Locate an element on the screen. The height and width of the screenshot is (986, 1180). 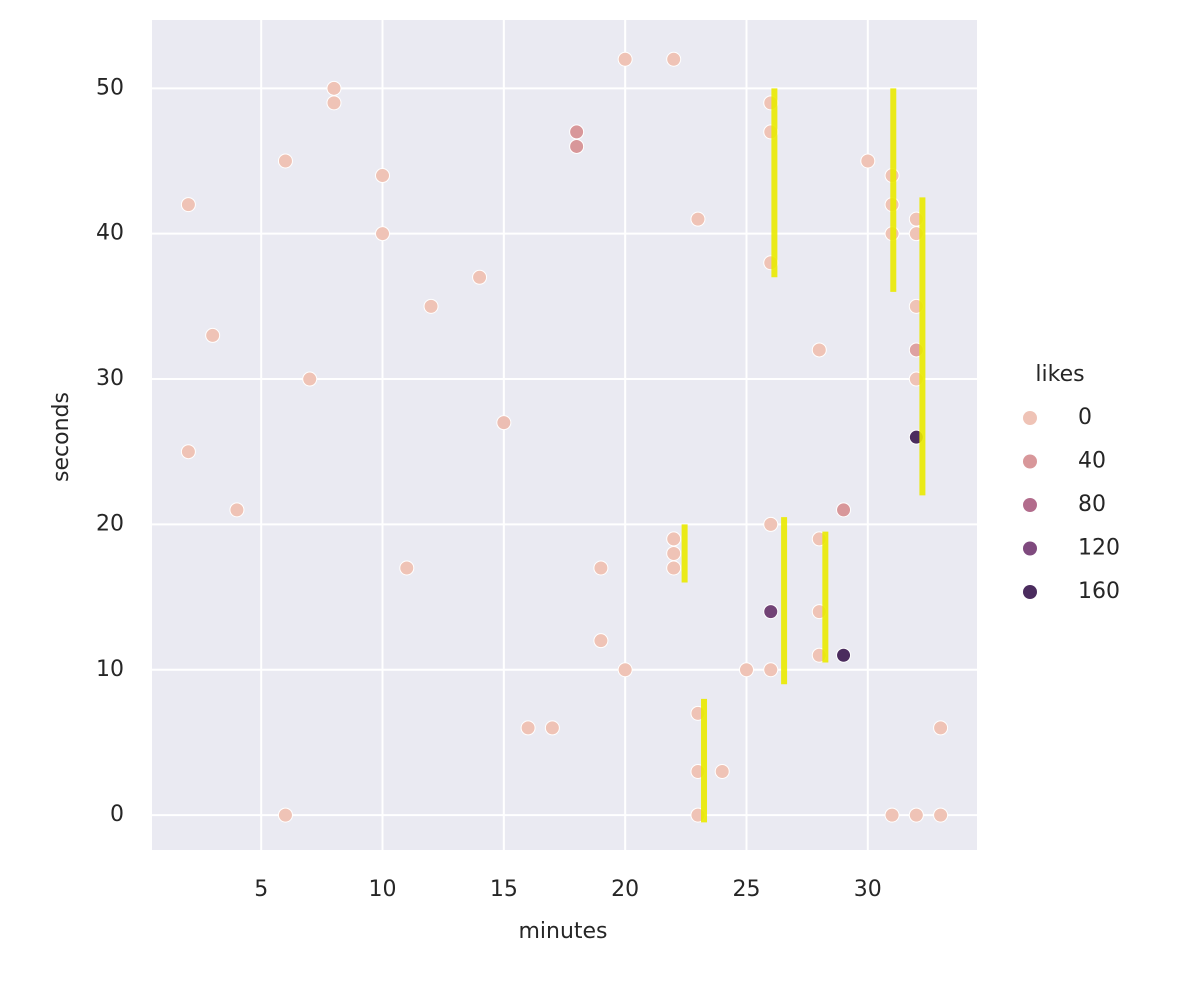
x-tick-label: 10 is located at coordinates (383, 889).